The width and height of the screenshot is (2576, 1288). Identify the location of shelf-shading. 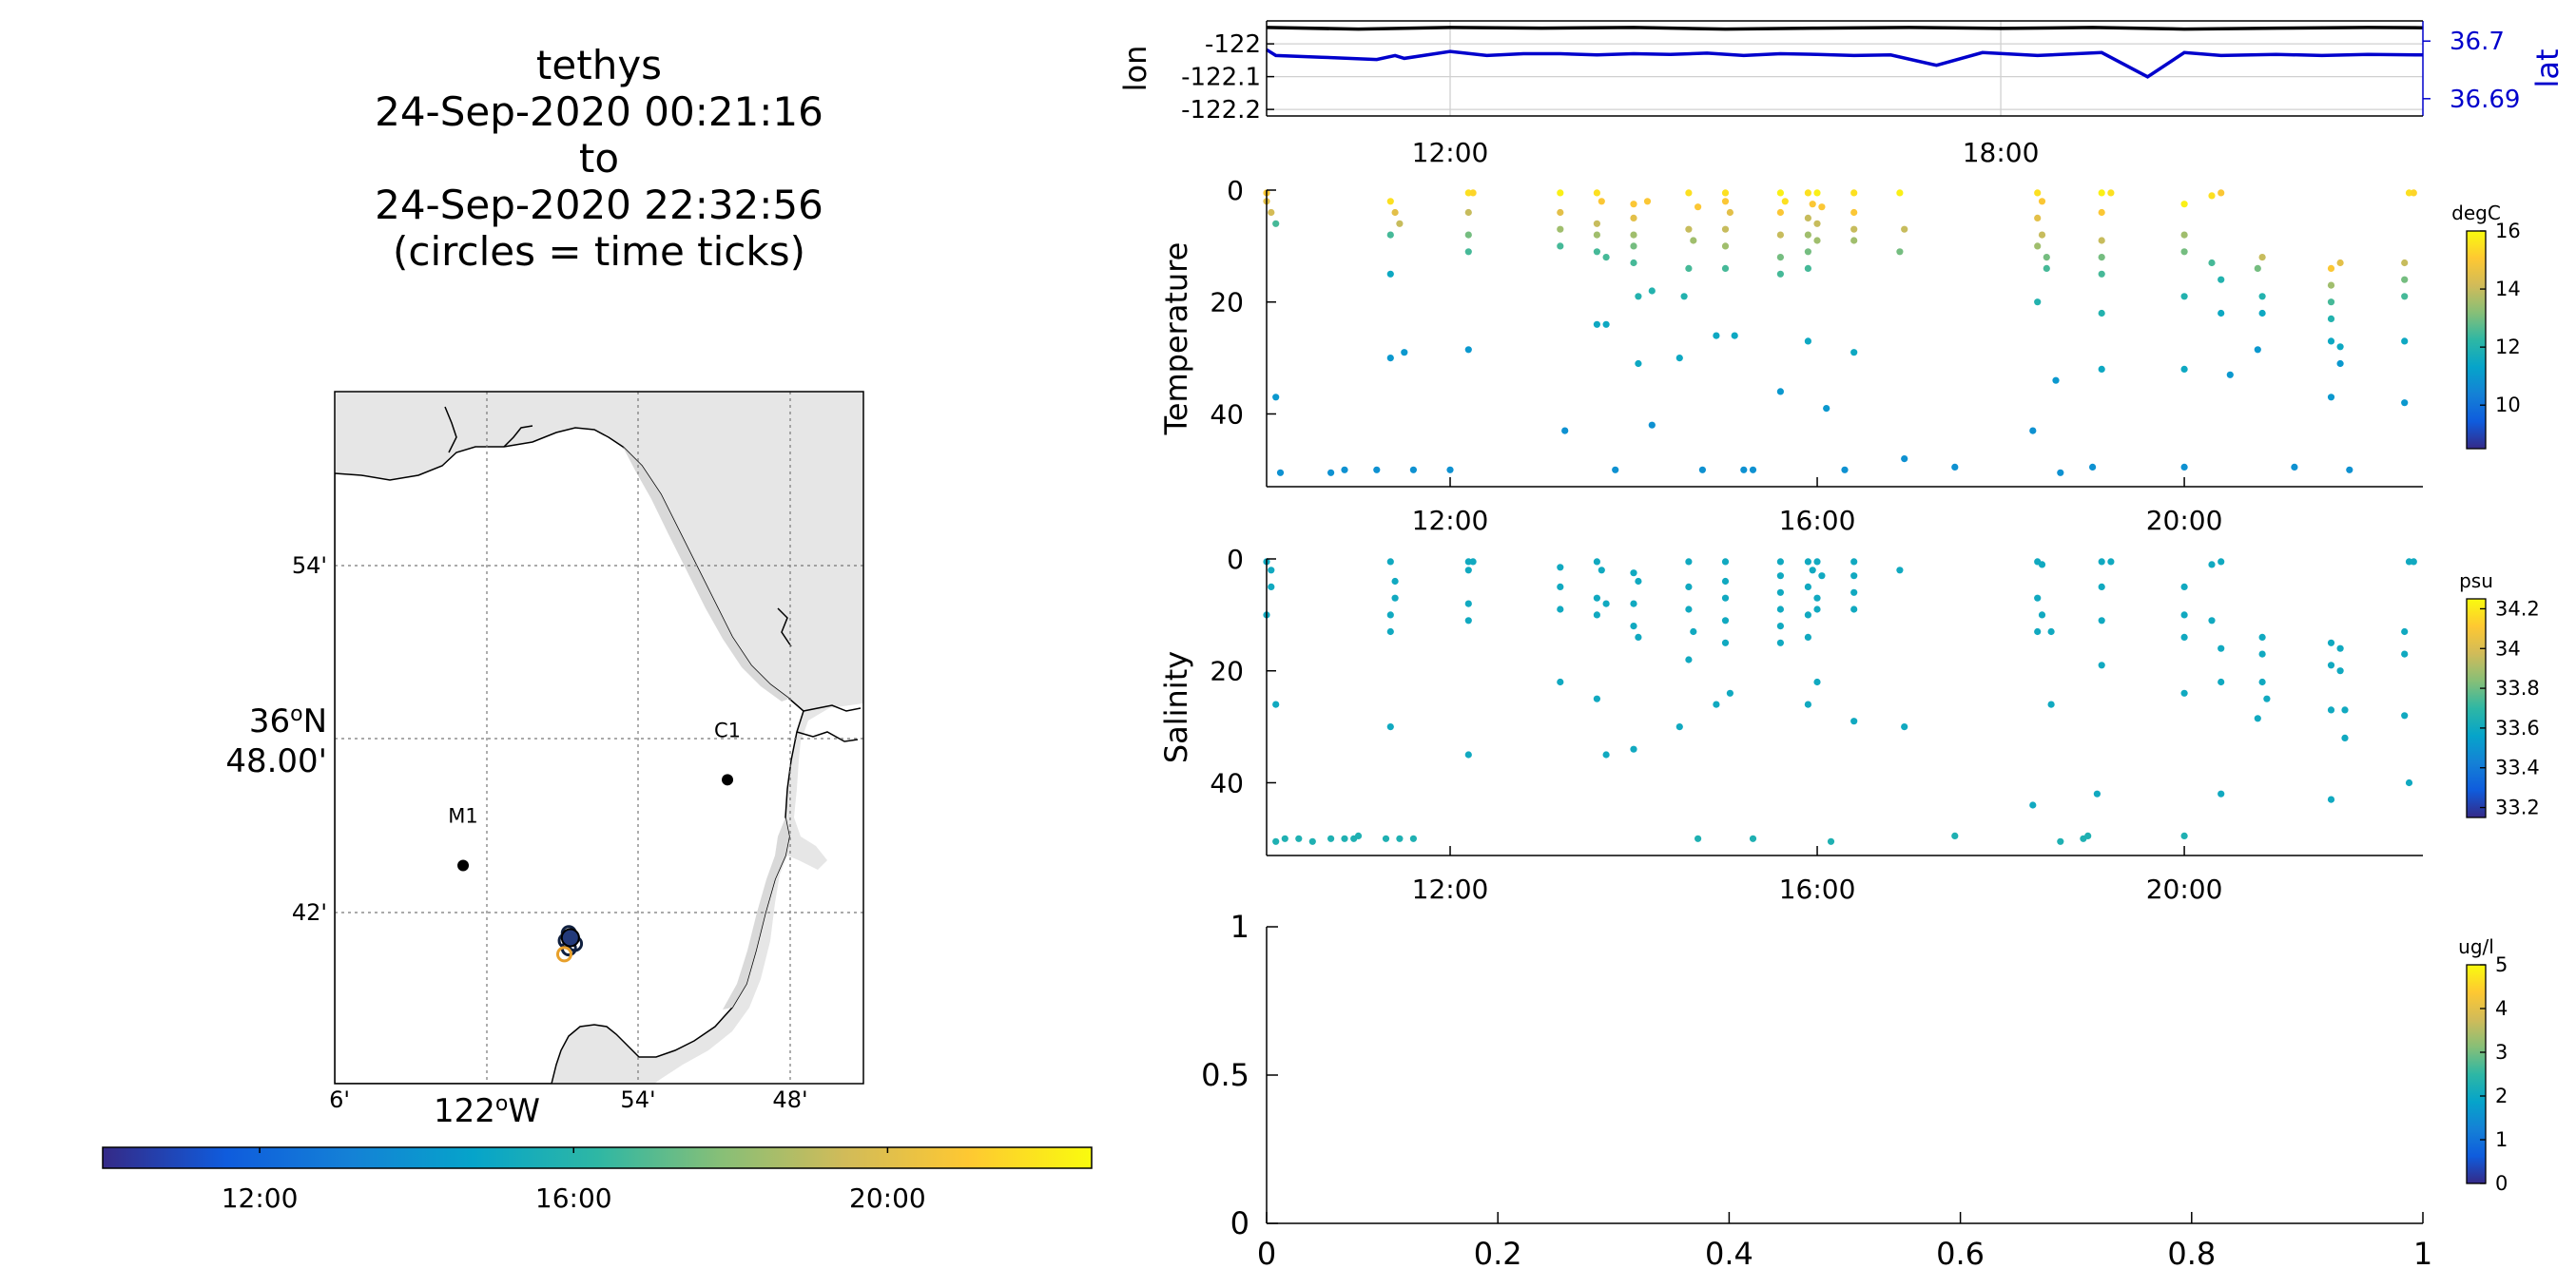
(706, 574).